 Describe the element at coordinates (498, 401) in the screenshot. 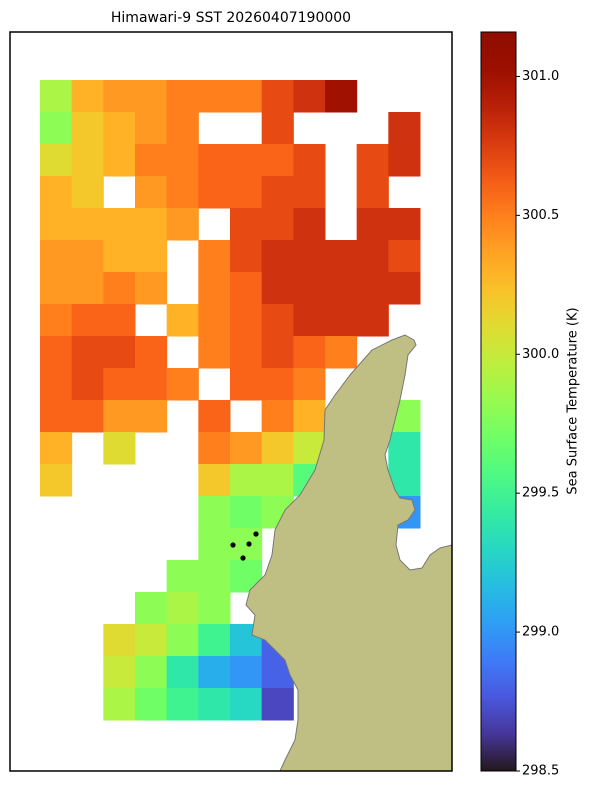

I see `colorbar-frame` at that location.